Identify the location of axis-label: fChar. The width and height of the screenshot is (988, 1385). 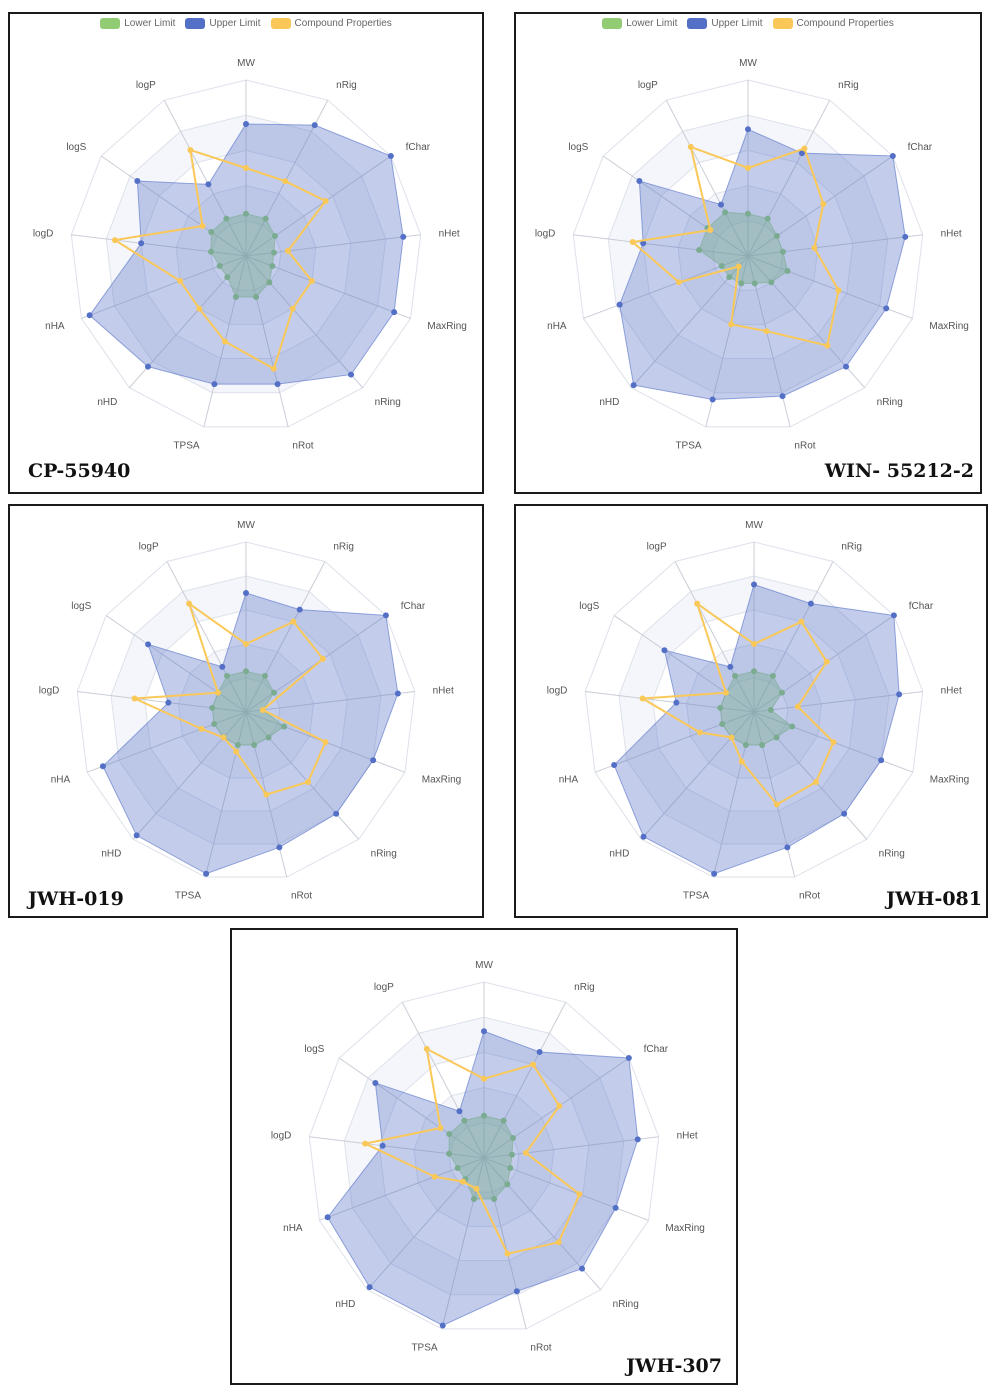
(921, 606).